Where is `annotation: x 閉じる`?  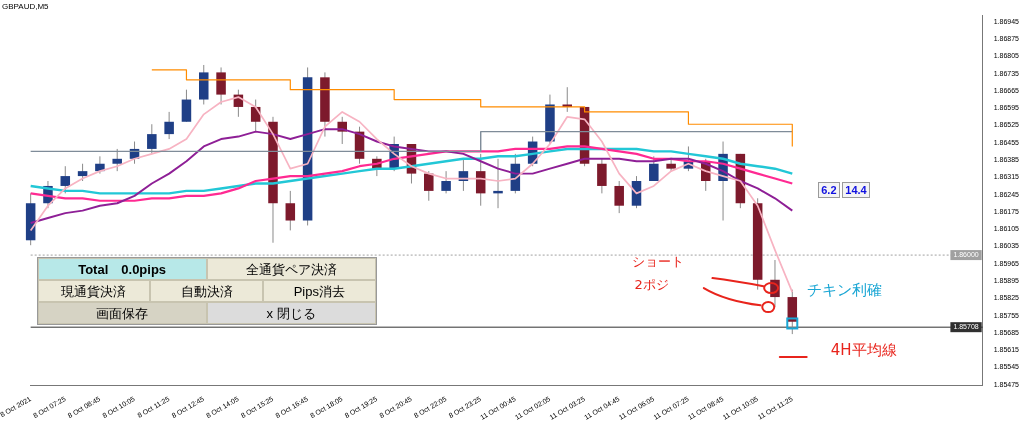 annotation: x 閉じる is located at coordinates (291, 313).